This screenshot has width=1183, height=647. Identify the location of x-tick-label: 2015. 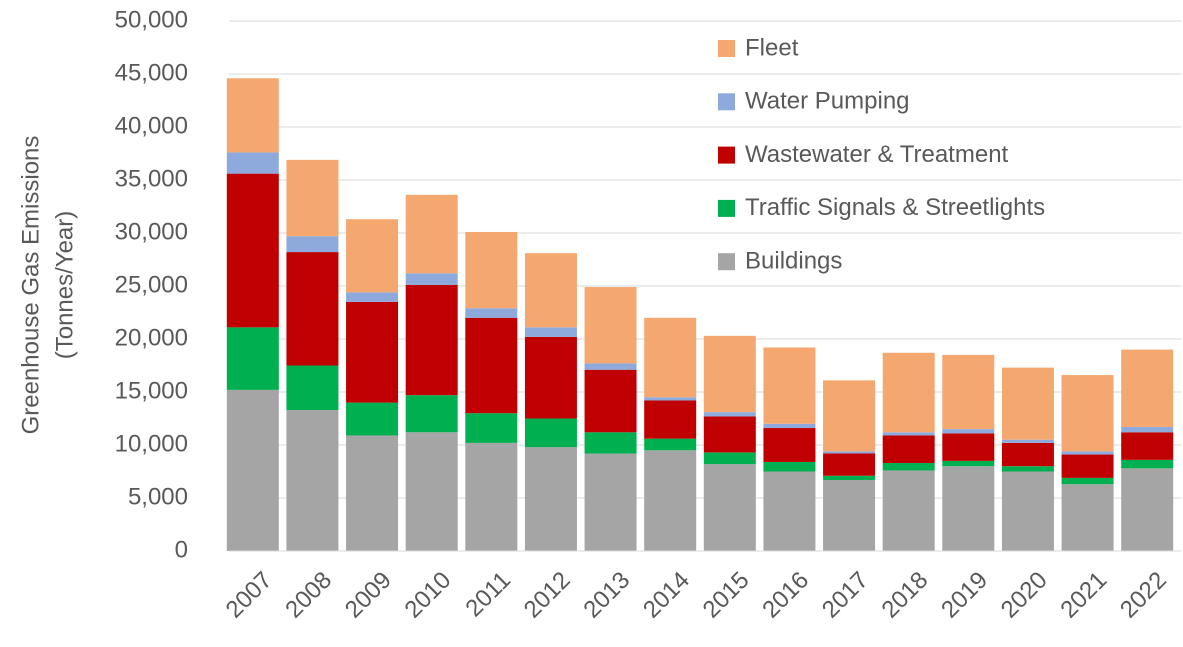
(726, 595).